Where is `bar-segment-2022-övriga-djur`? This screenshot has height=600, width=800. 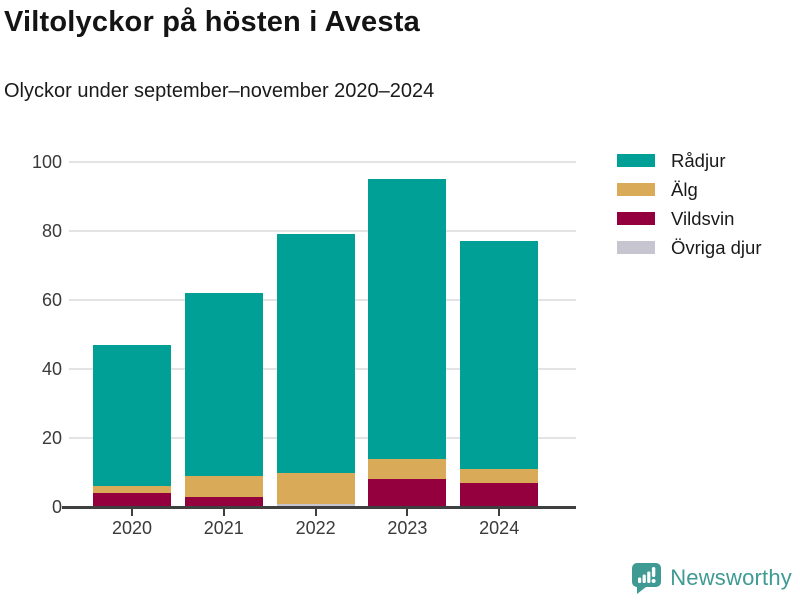 bar-segment-2022-övriga-djur is located at coordinates (315, 505).